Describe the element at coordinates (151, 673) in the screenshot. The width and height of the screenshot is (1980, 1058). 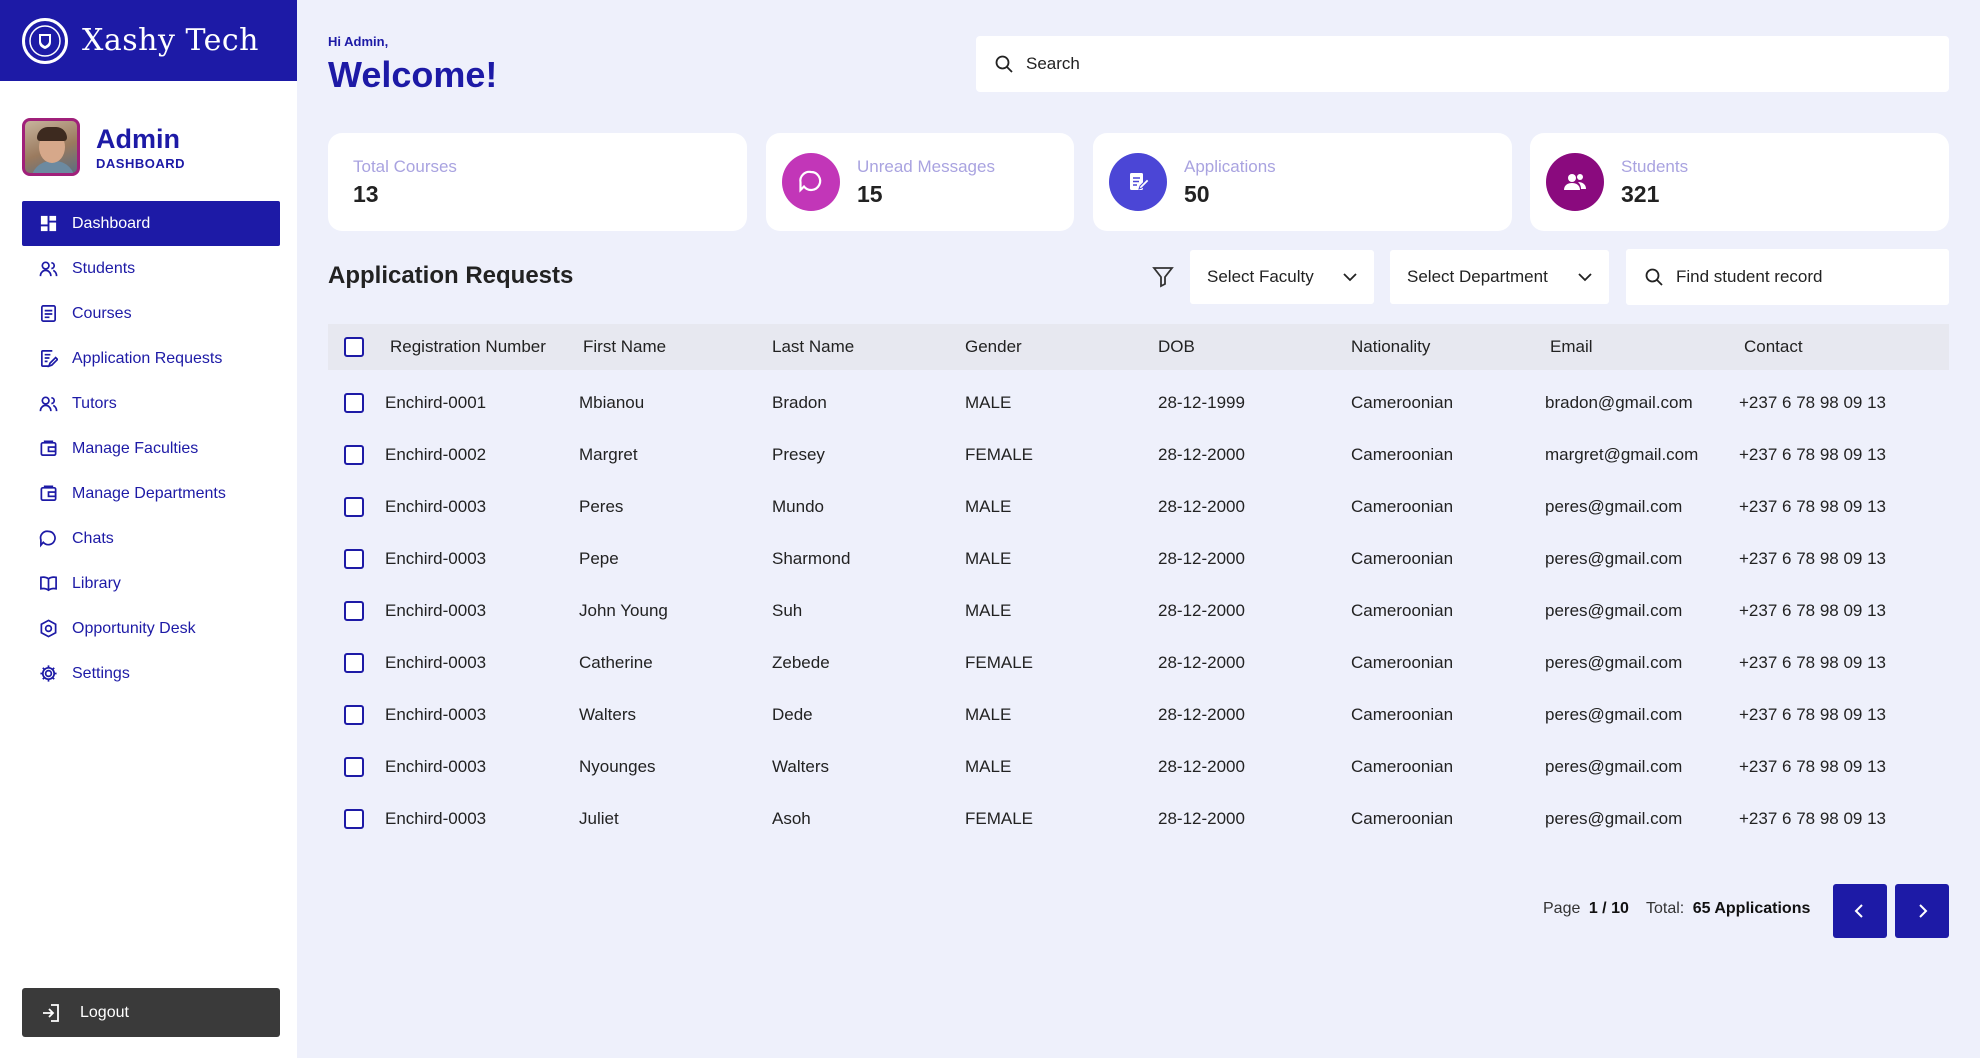
I see `sidebar-item-settings: Settings` at that location.